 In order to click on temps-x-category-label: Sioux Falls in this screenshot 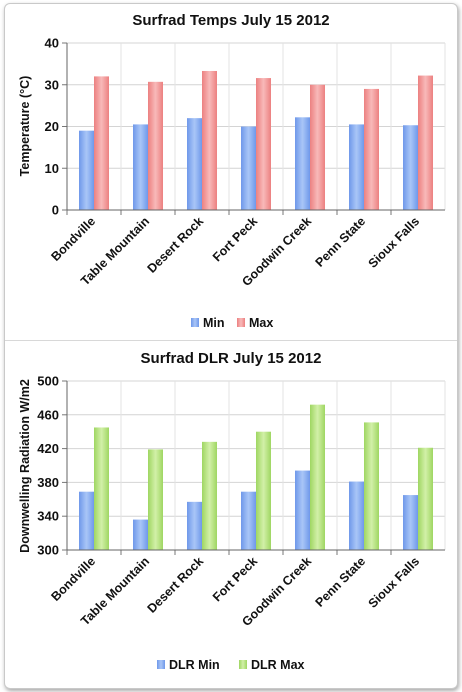, I will do `click(394, 242)`.